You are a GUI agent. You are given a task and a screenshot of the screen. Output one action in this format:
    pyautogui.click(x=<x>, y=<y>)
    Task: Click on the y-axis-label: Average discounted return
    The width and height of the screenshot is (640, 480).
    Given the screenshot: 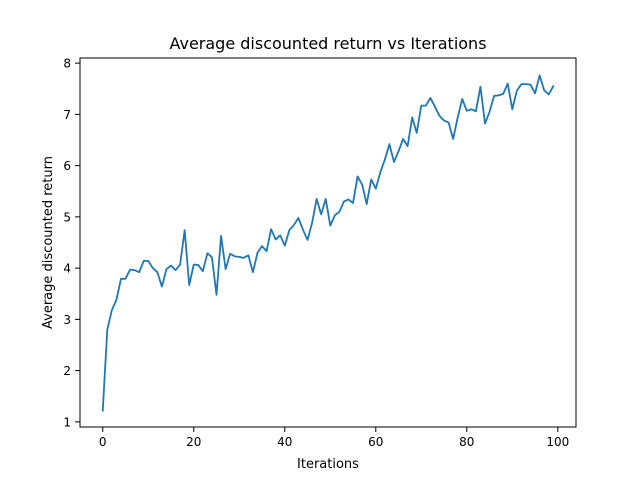 What is the action you would take?
    pyautogui.click(x=48, y=242)
    